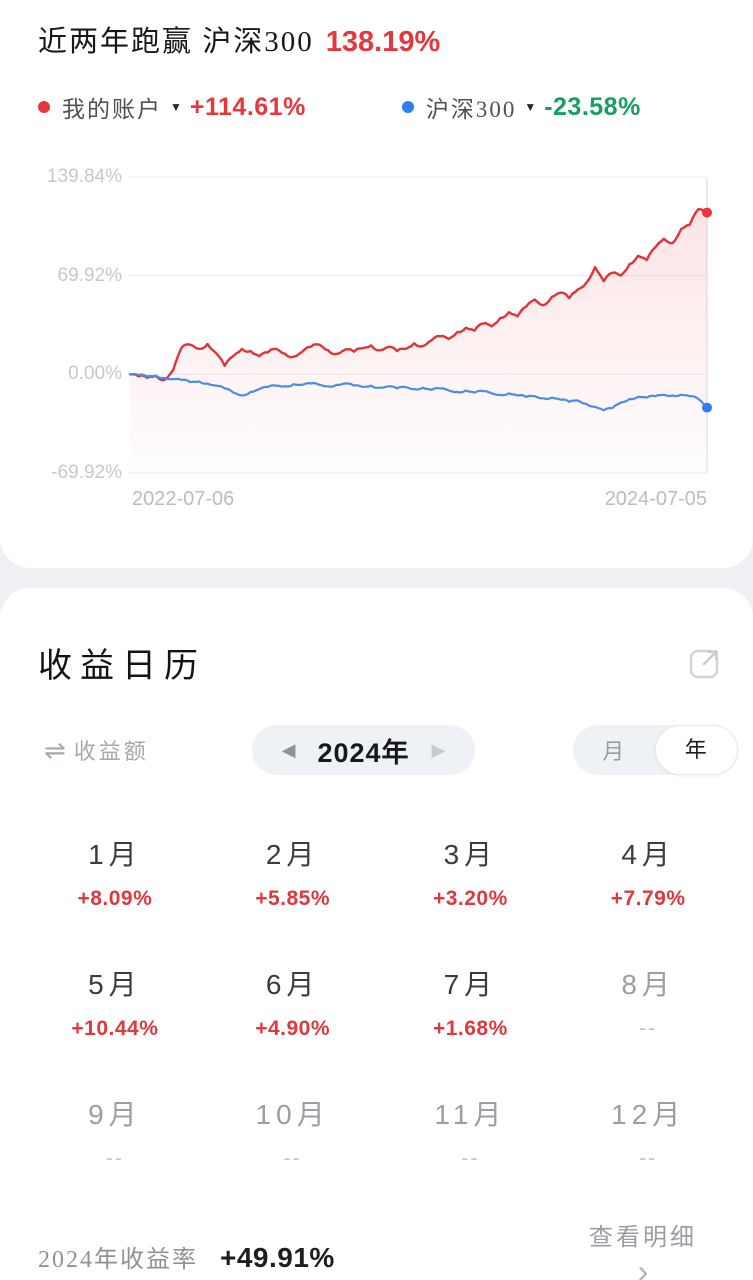 The width and height of the screenshot is (753, 1280). What do you see at coordinates (648, 1135) in the screenshot?
I see `month-cell: 12月 --` at bounding box center [648, 1135].